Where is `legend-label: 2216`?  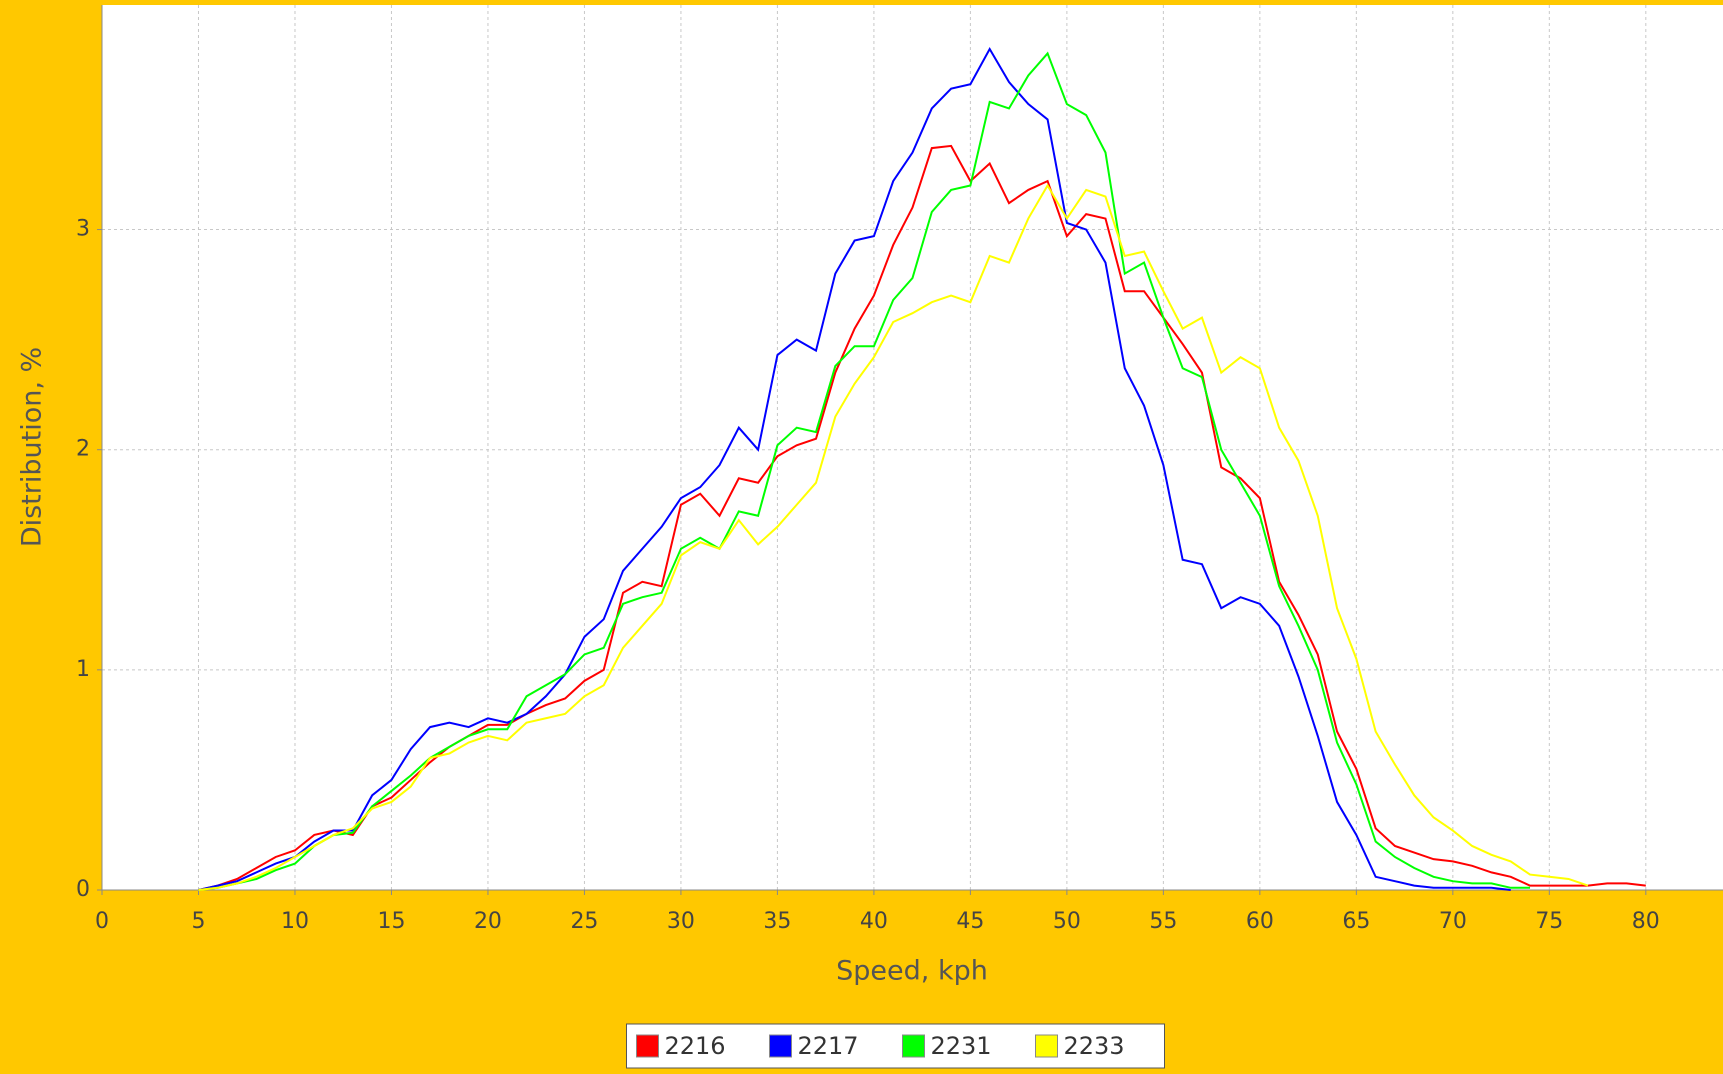 legend-label: 2216 is located at coordinates (695, 1046).